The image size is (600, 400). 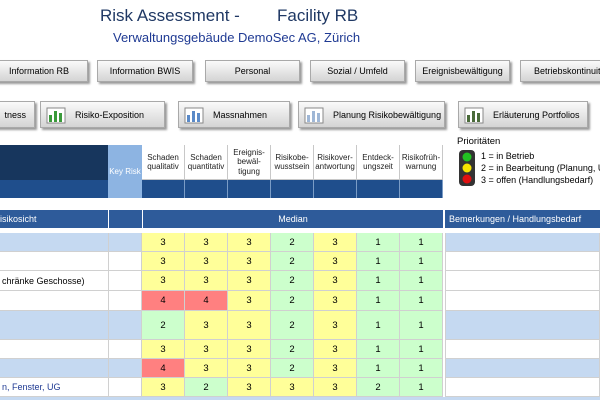 I want to click on column-header: Risikover- antwortung, so click(x=335, y=162).